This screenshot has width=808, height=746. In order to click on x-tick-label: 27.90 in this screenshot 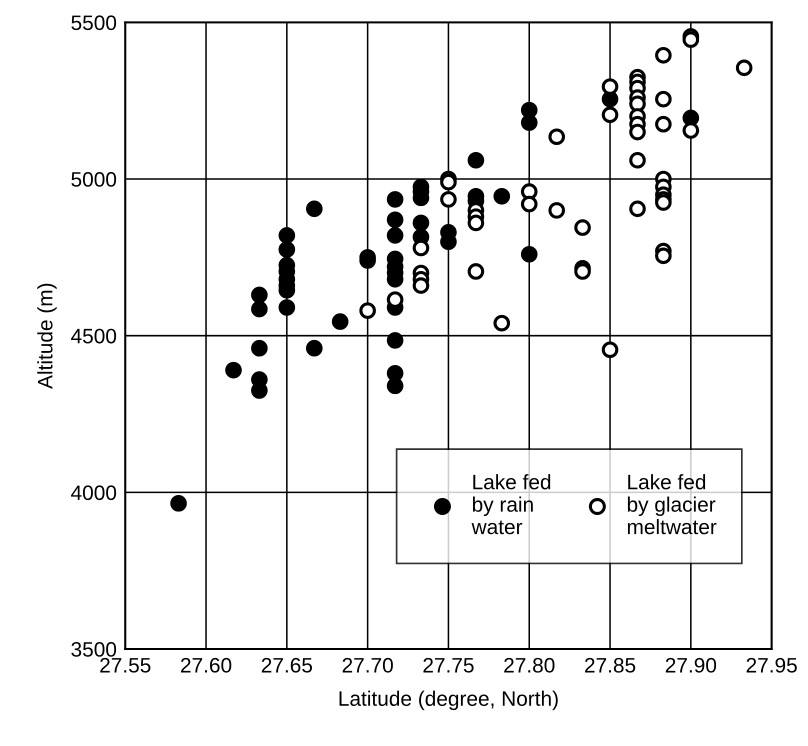, I will do `click(691, 665)`.